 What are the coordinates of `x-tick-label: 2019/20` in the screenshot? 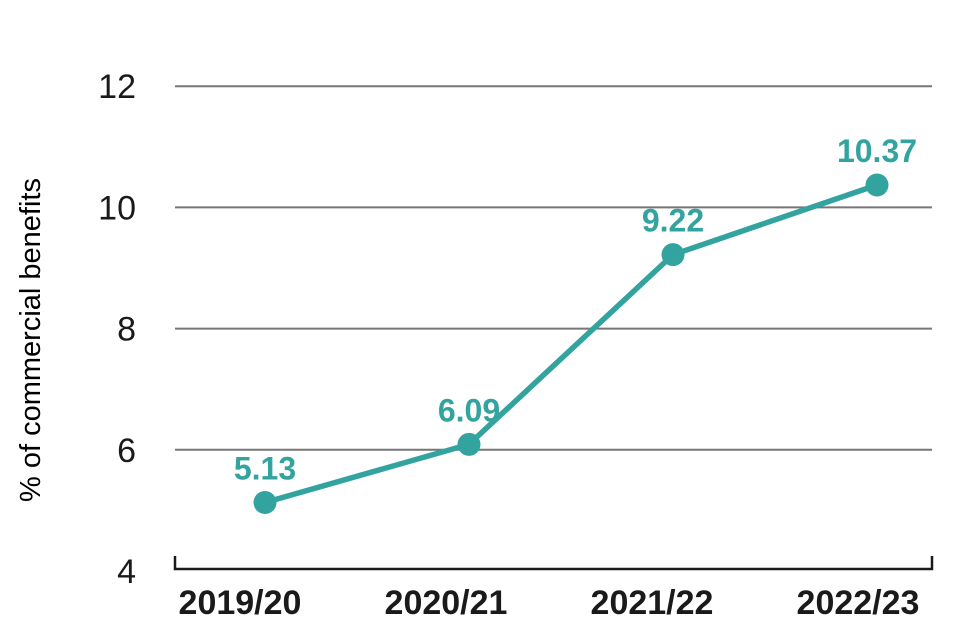 It's located at (240, 603).